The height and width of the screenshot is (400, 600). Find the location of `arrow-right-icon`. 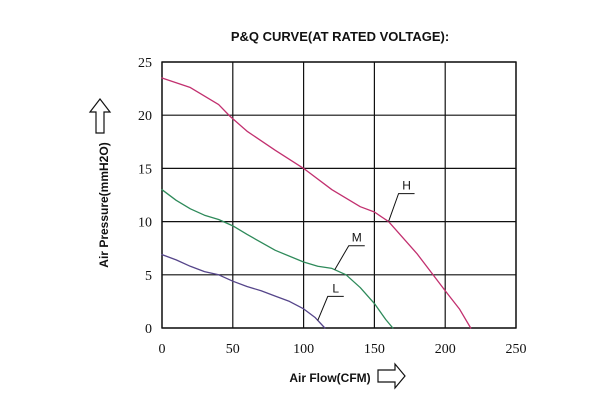

arrow-right-icon is located at coordinates (391, 376).